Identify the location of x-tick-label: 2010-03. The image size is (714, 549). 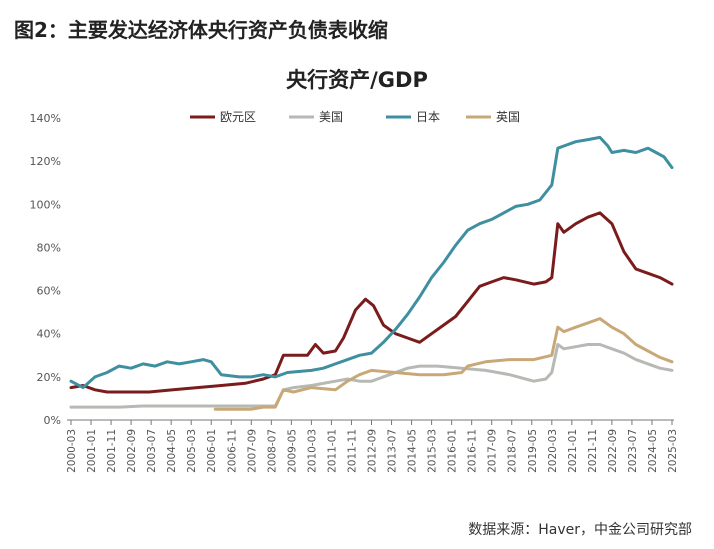
(312, 451).